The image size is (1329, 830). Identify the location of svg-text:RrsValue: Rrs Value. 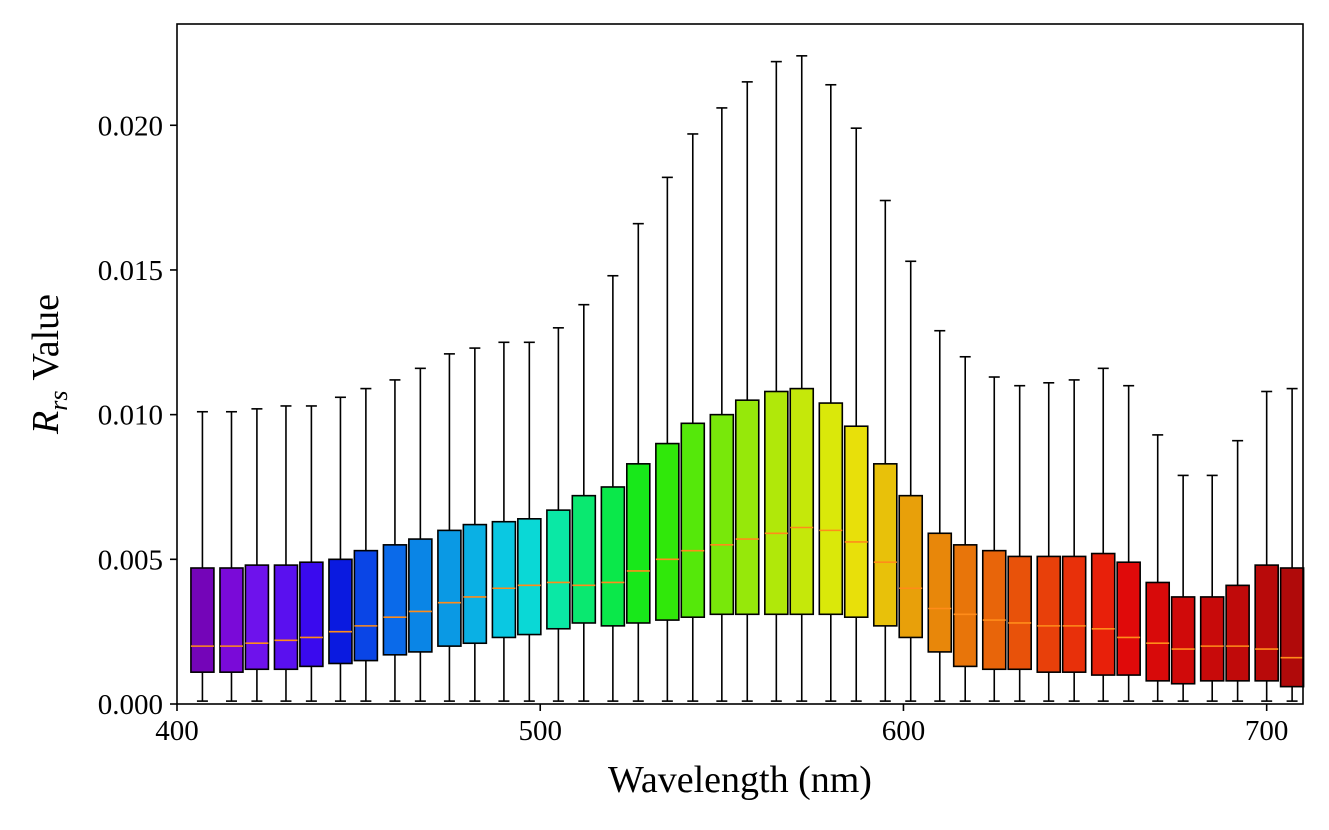
(49, 364).